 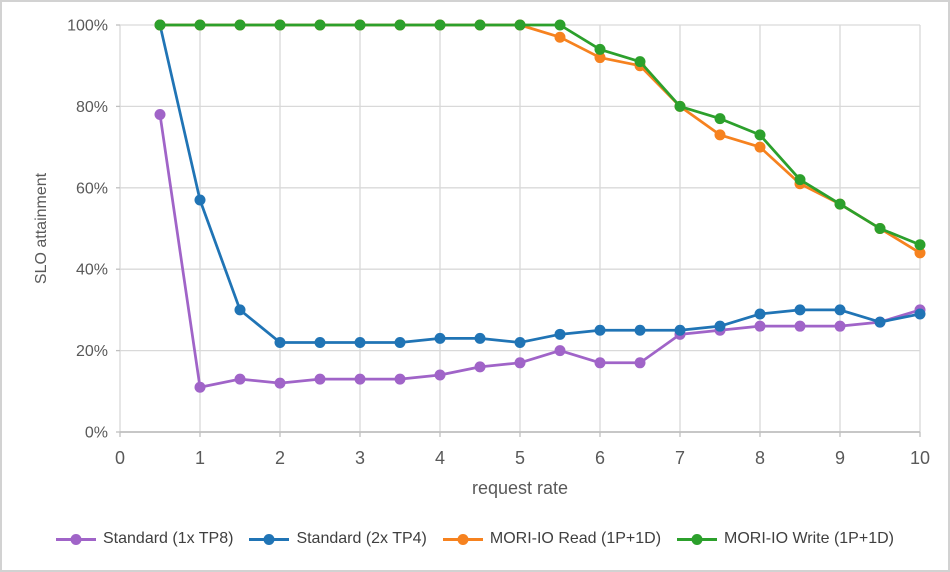 I want to click on x-tick-label: 0, so click(x=120, y=458).